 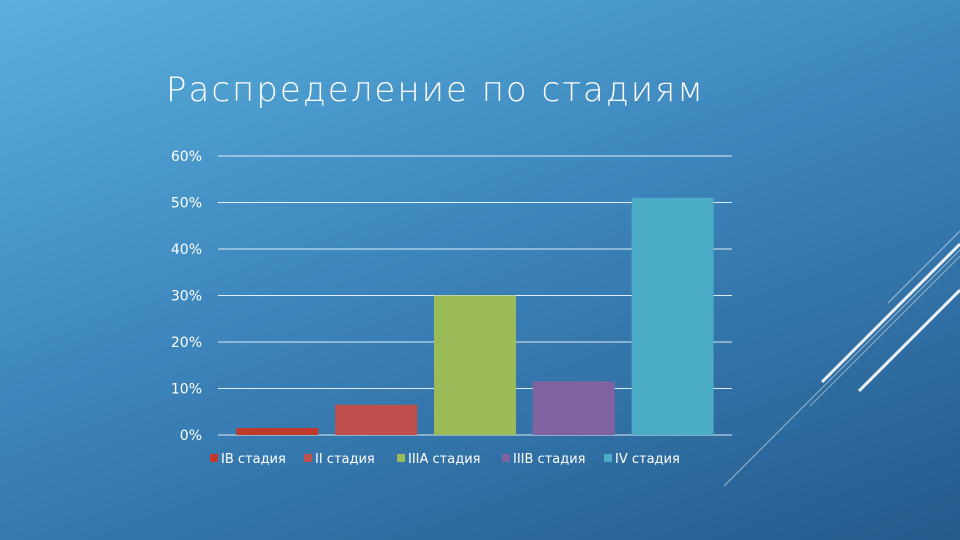 I want to click on y-tick-label: 30%, so click(x=186, y=297).